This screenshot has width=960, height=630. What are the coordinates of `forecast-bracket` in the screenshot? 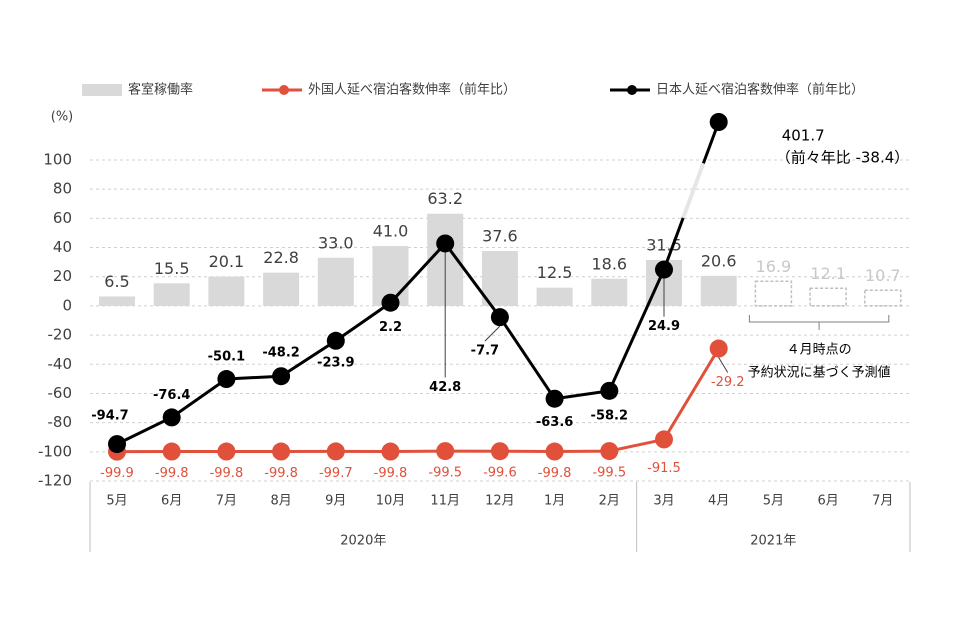 It's located at (819, 322).